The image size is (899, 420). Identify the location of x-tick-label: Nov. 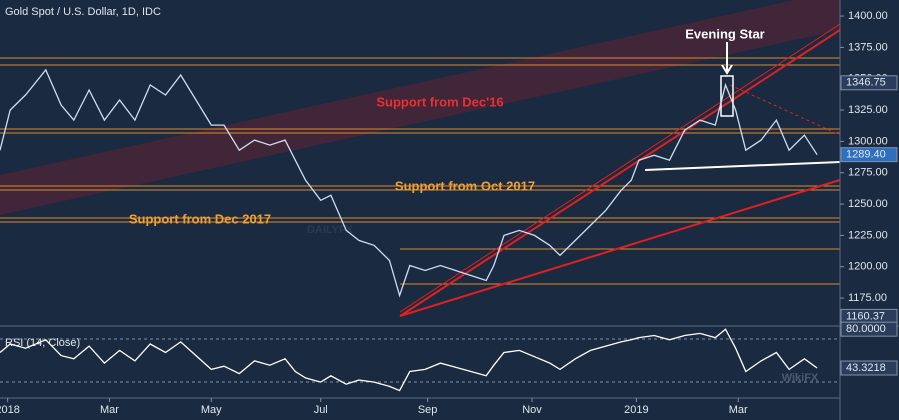
(532, 410).